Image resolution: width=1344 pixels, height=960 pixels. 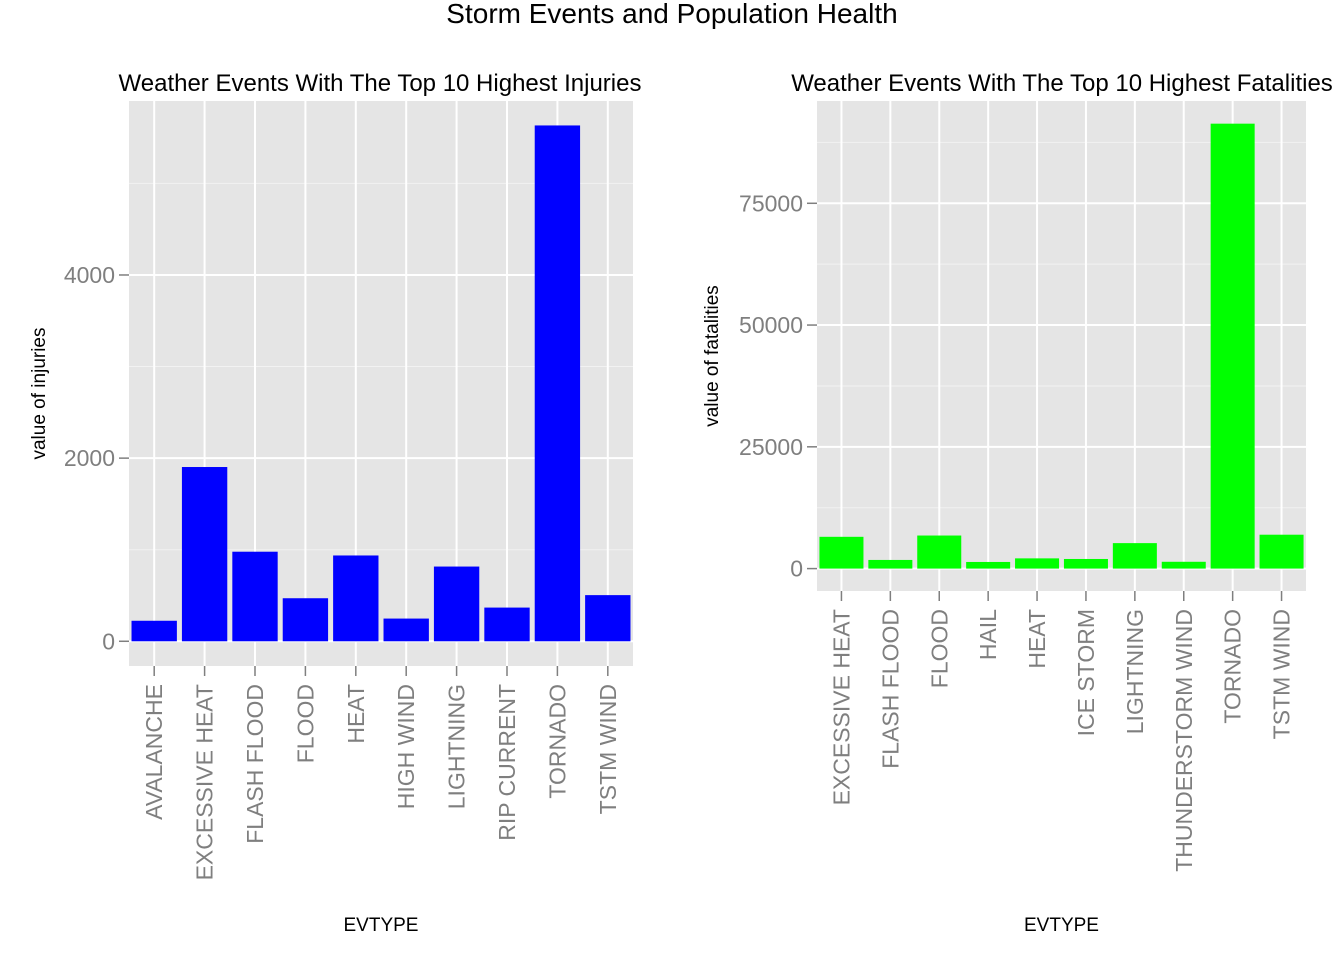 What do you see at coordinates (771, 447) in the screenshot?
I see `y-tick-label: 25000` at bounding box center [771, 447].